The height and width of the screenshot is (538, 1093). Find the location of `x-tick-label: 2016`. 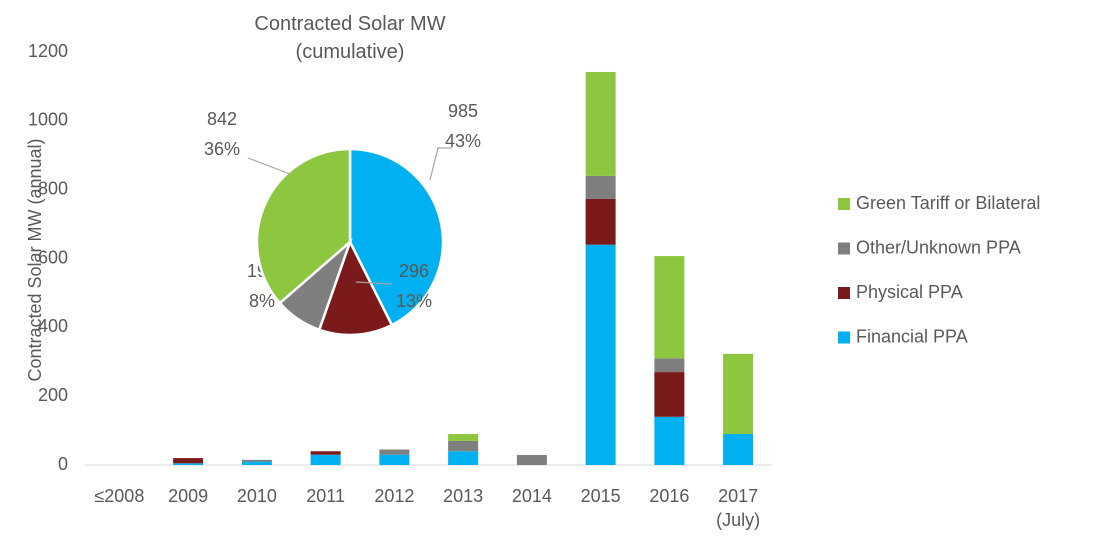

x-tick-label: 2016 is located at coordinates (669, 496).